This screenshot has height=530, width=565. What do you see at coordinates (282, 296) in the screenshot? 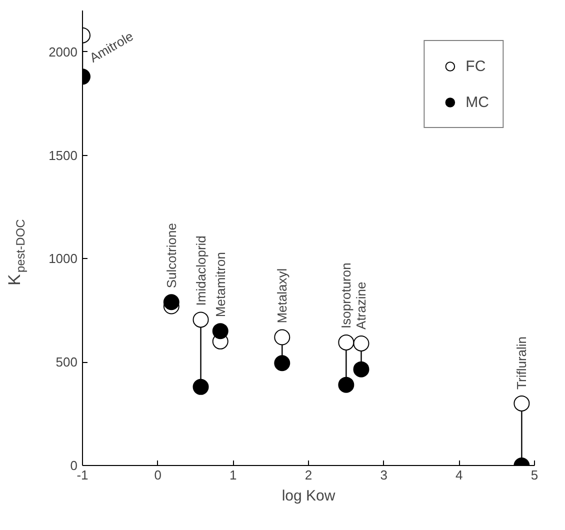
I see `annotation: Metalaxyl` at bounding box center [282, 296].